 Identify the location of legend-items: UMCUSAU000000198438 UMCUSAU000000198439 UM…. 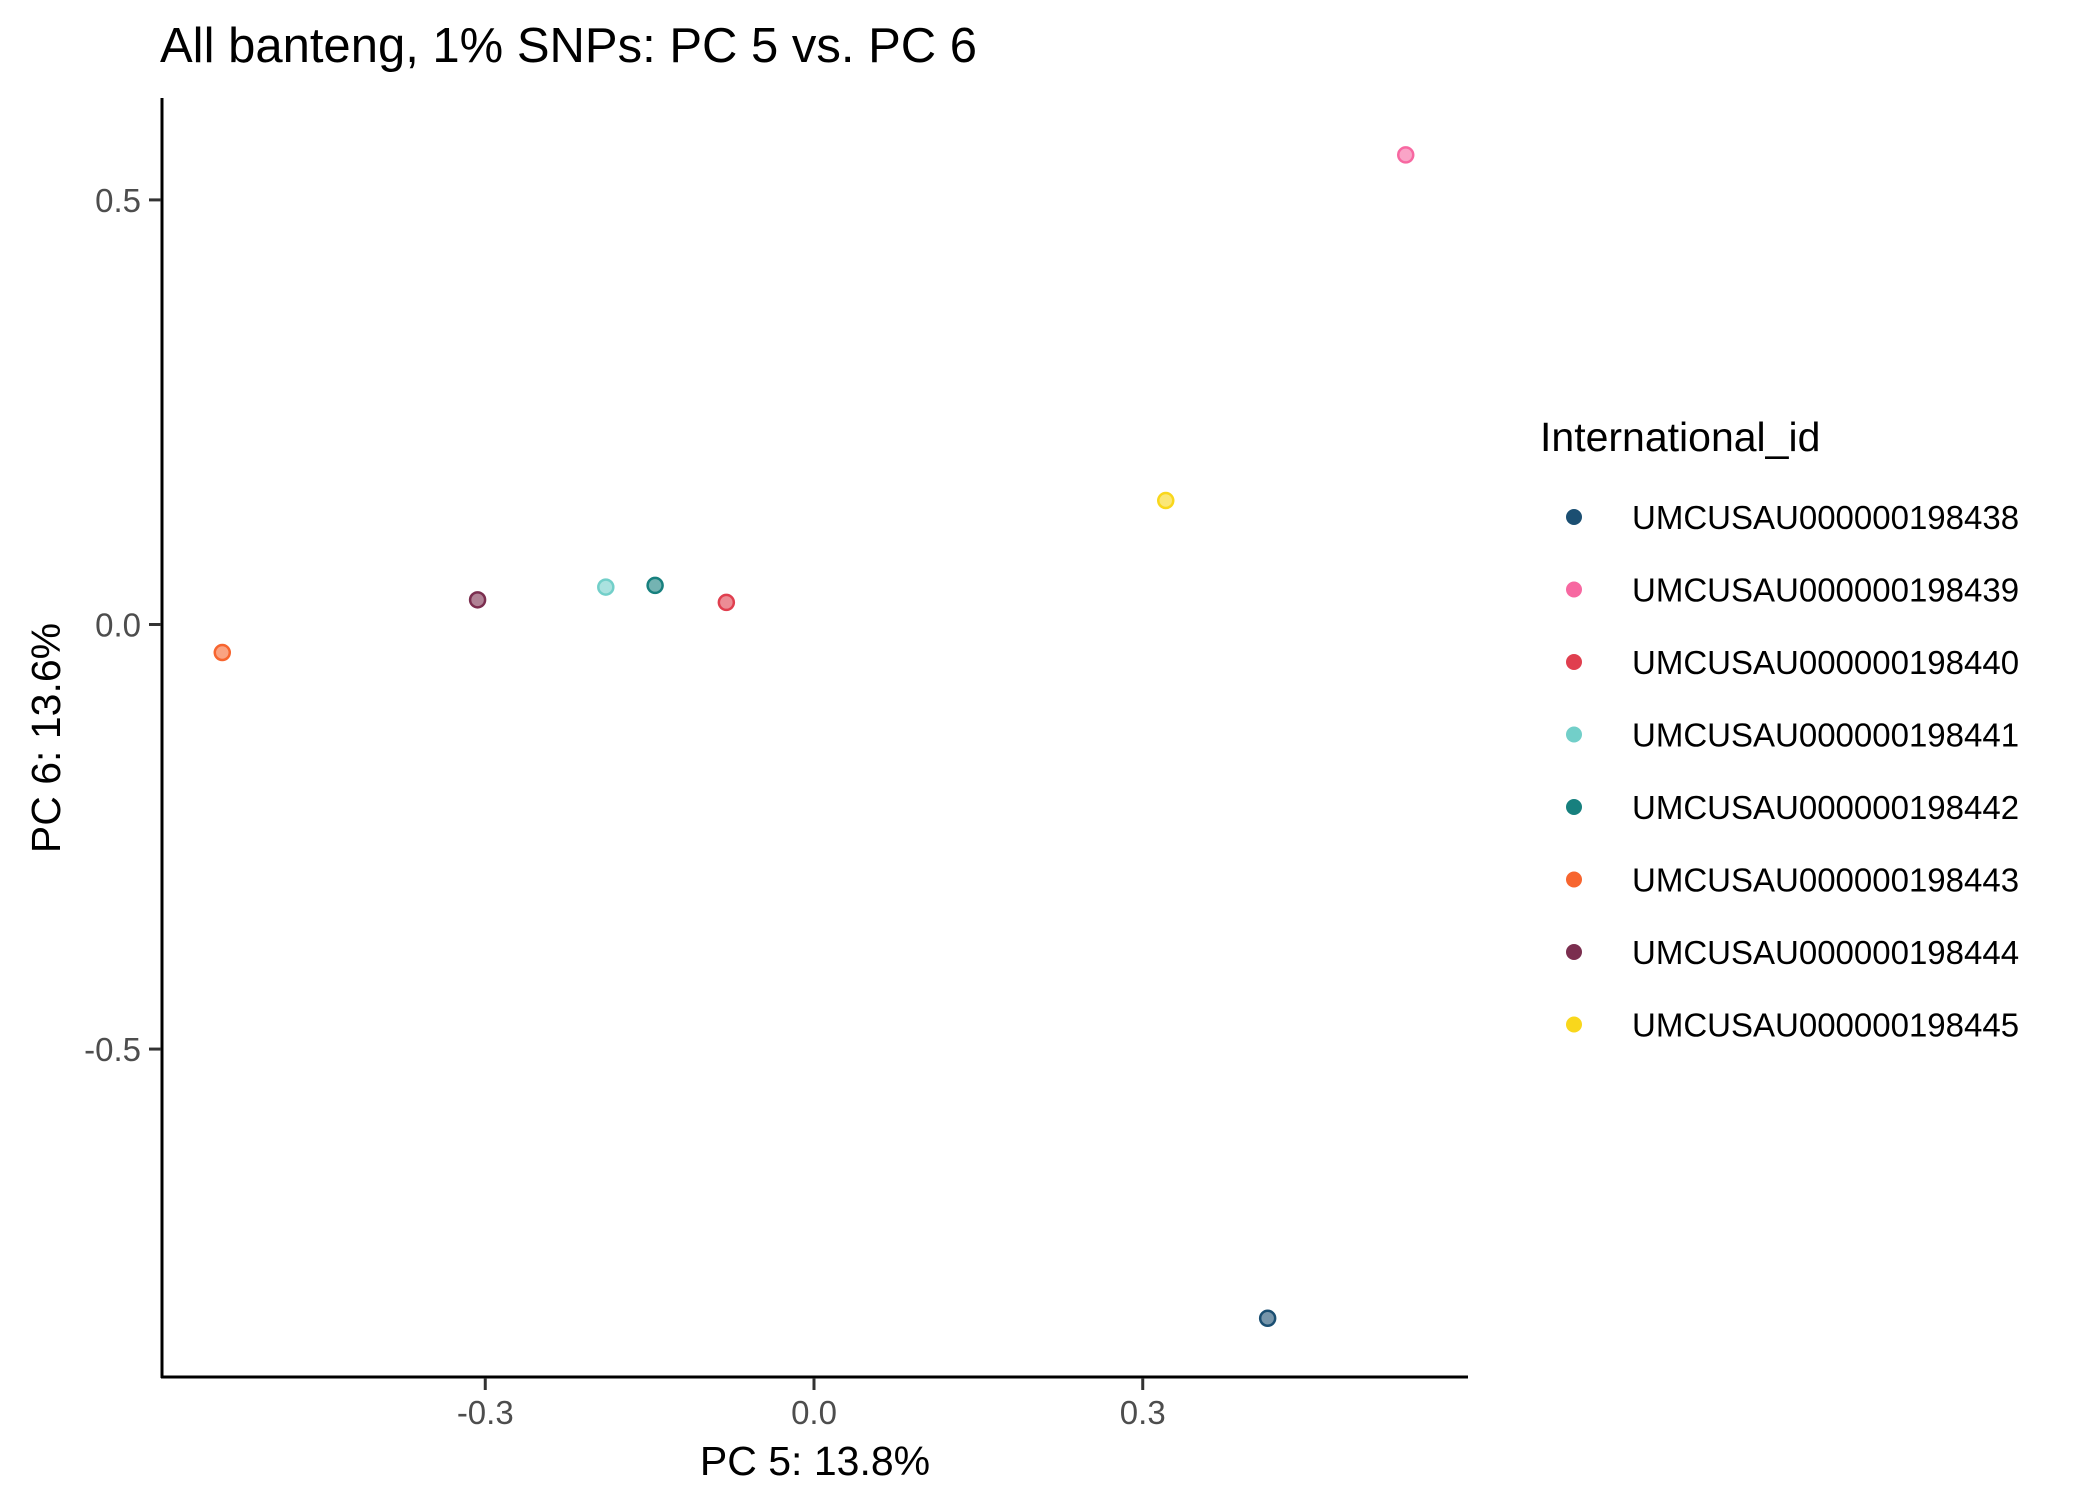
(1792, 771).